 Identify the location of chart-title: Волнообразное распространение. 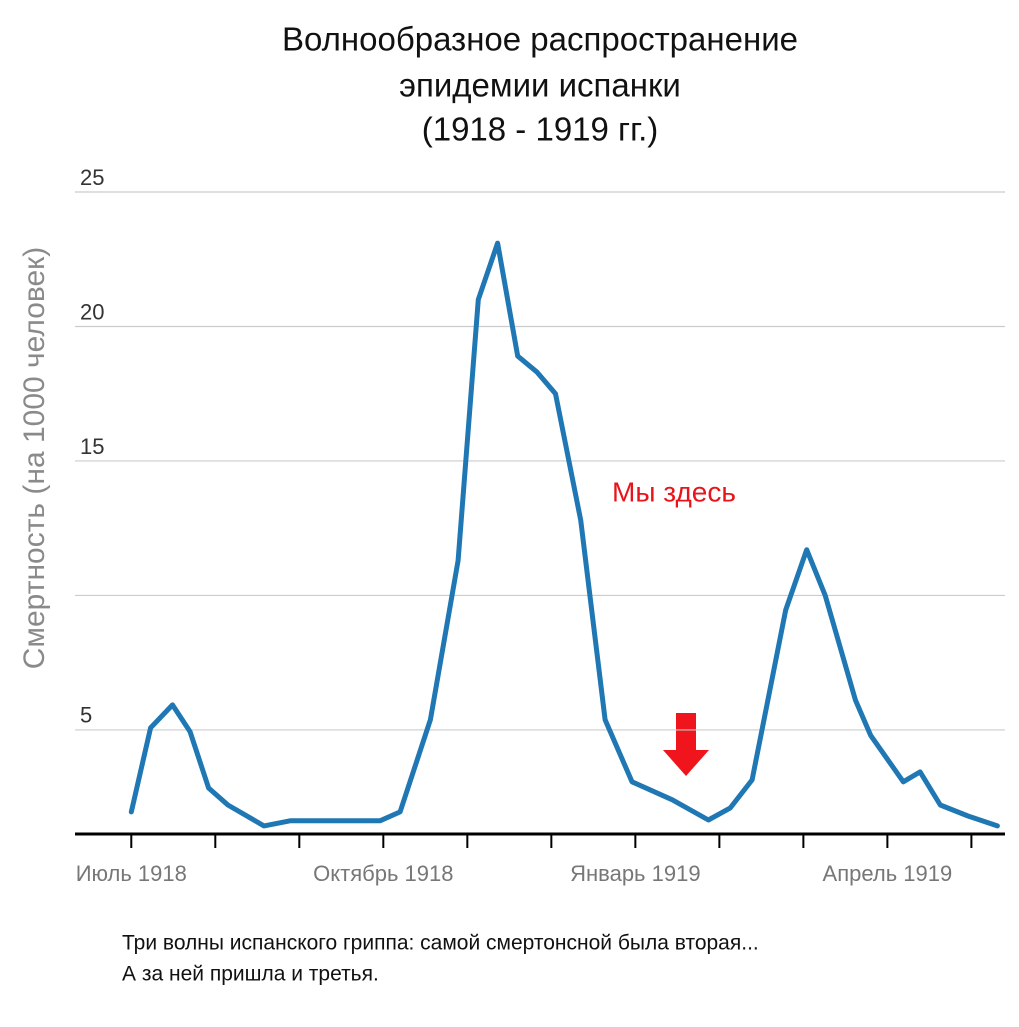
(540, 39).